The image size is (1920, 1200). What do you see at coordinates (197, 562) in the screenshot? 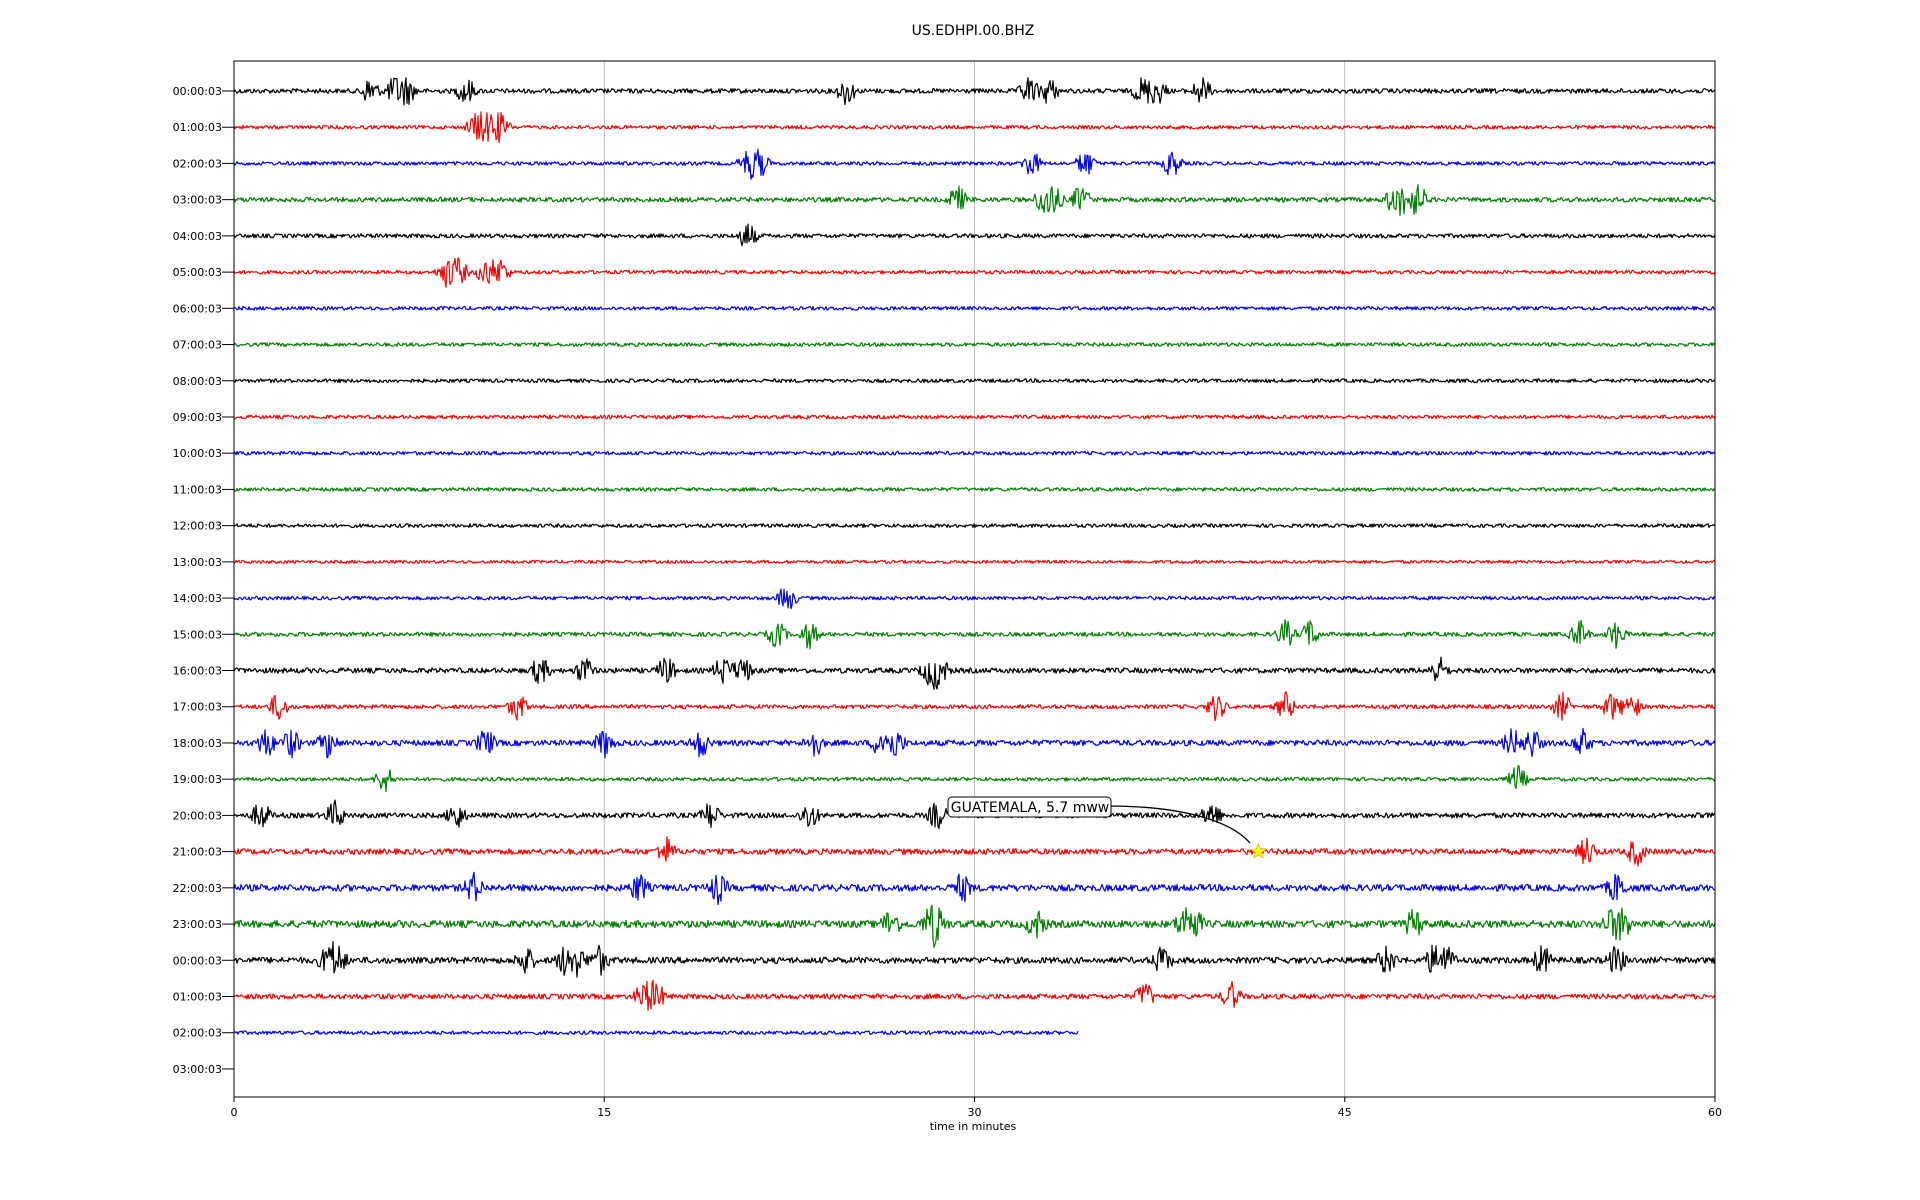
I see `row-time-label: 13:00:03` at bounding box center [197, 562].